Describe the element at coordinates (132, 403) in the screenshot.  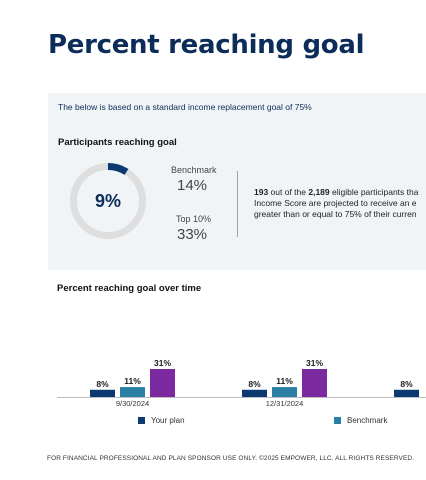
I see `x-tick-label: 9/30/2024` at that location.